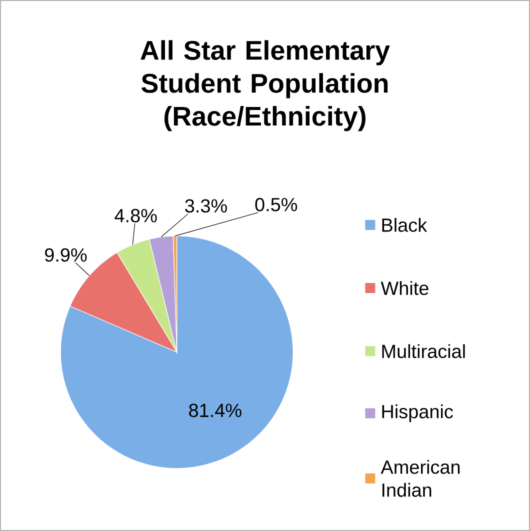  I want to click on chart-title: All Star Elementary Student Population (Race/Ethnicity), so click(265, 86).